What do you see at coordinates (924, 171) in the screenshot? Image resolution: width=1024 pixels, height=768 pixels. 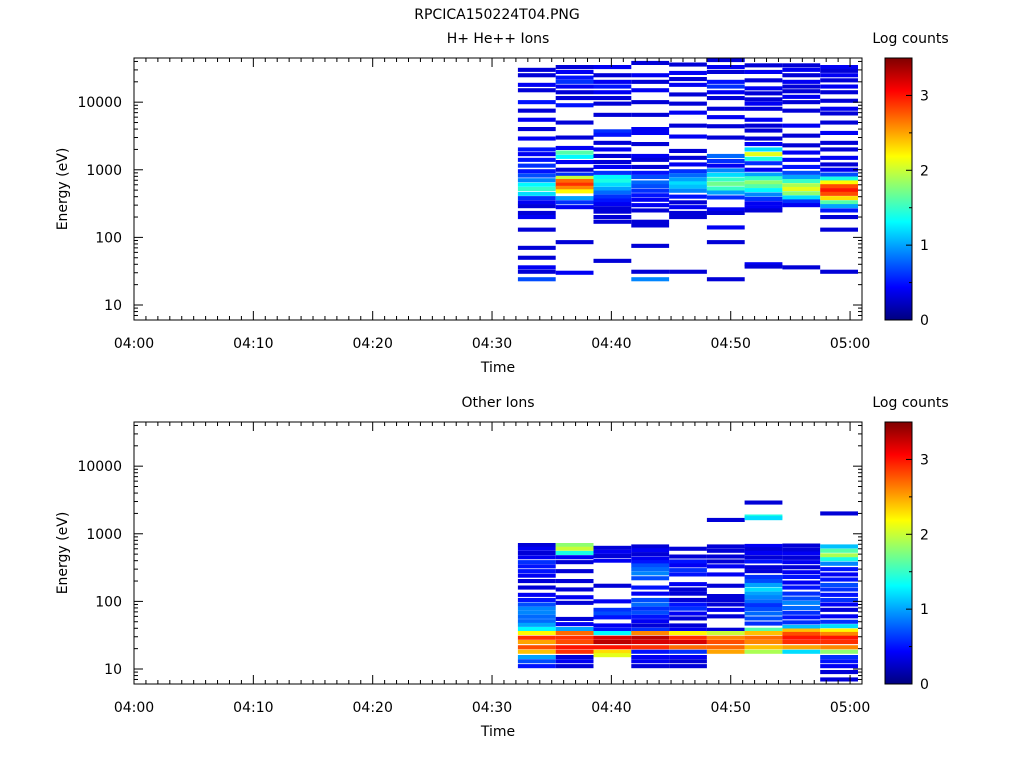 I see `colorbar-tick-label: 2` at bounding box center [924, 171].